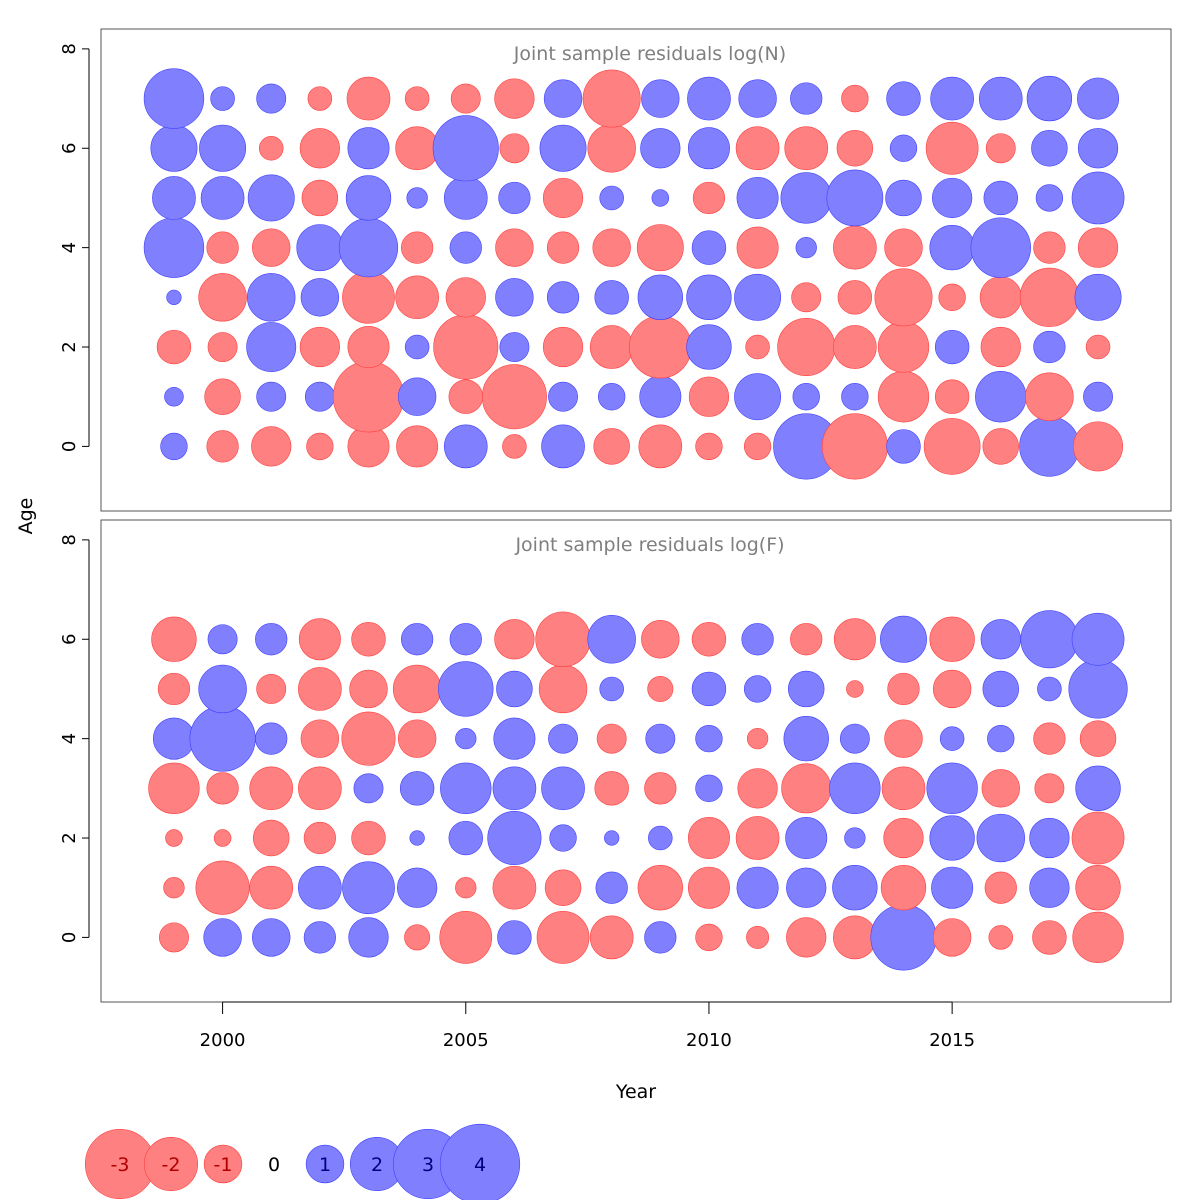 The width and height of the screenshot is (1200, 1200). What do you see at coordinates (171, 1165) in the screenshot?
I see `legend-label: -2` at bounding box center [171, 1165].